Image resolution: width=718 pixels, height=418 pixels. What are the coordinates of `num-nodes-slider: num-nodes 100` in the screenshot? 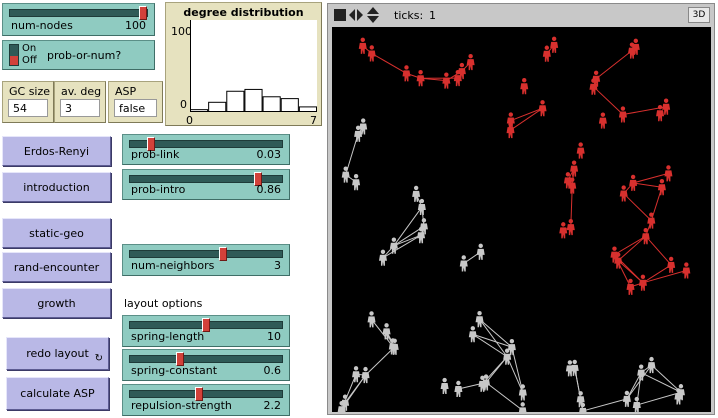 It's located at (78, 19).